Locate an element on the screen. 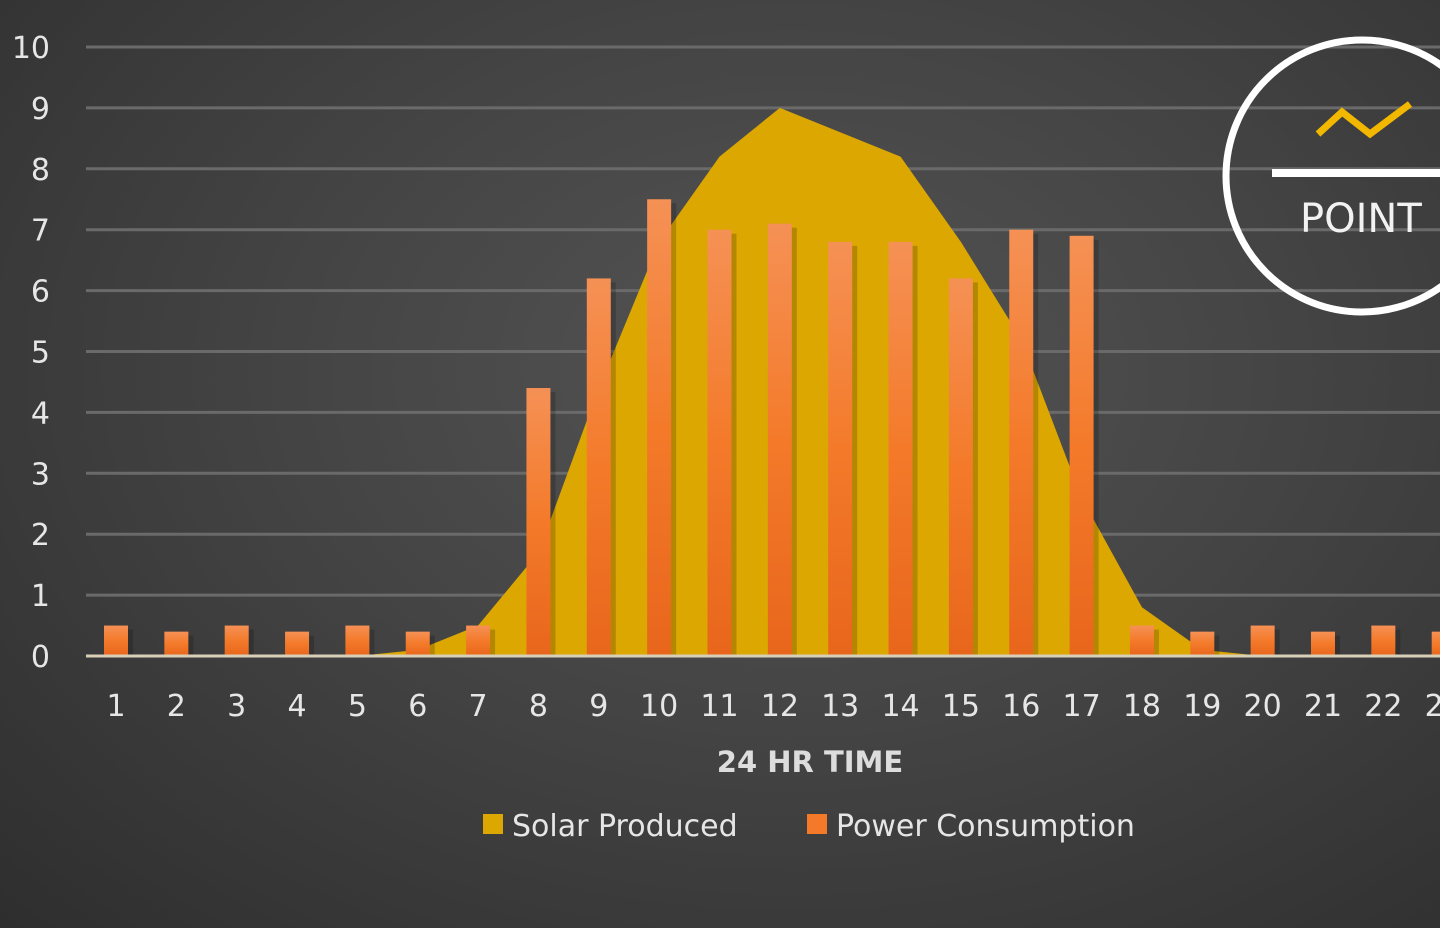  x-tick-label: 11 is located at coordinates (719, 706).